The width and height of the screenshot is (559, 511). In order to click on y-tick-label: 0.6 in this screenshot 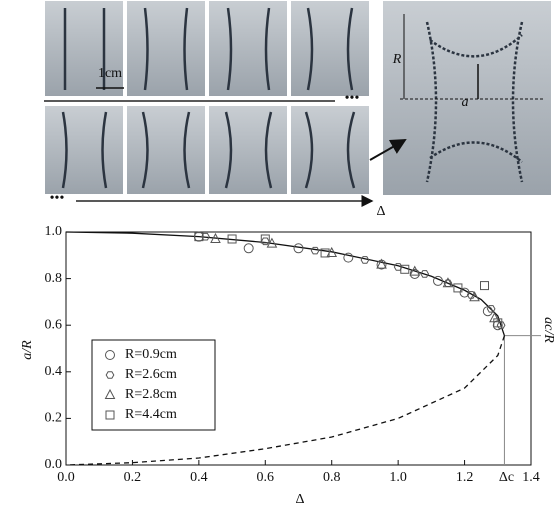, I will do `click(54, 324)`.